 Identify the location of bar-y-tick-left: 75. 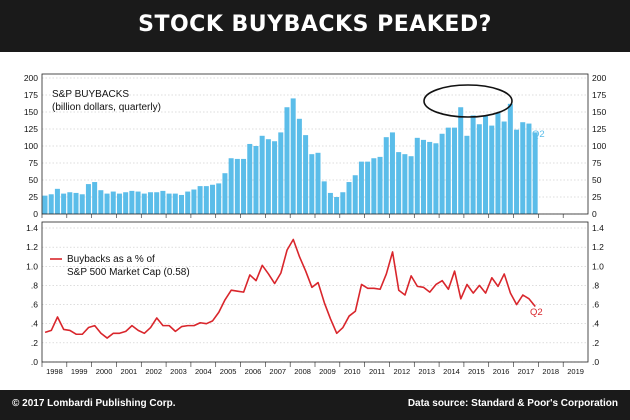
(34, 163).